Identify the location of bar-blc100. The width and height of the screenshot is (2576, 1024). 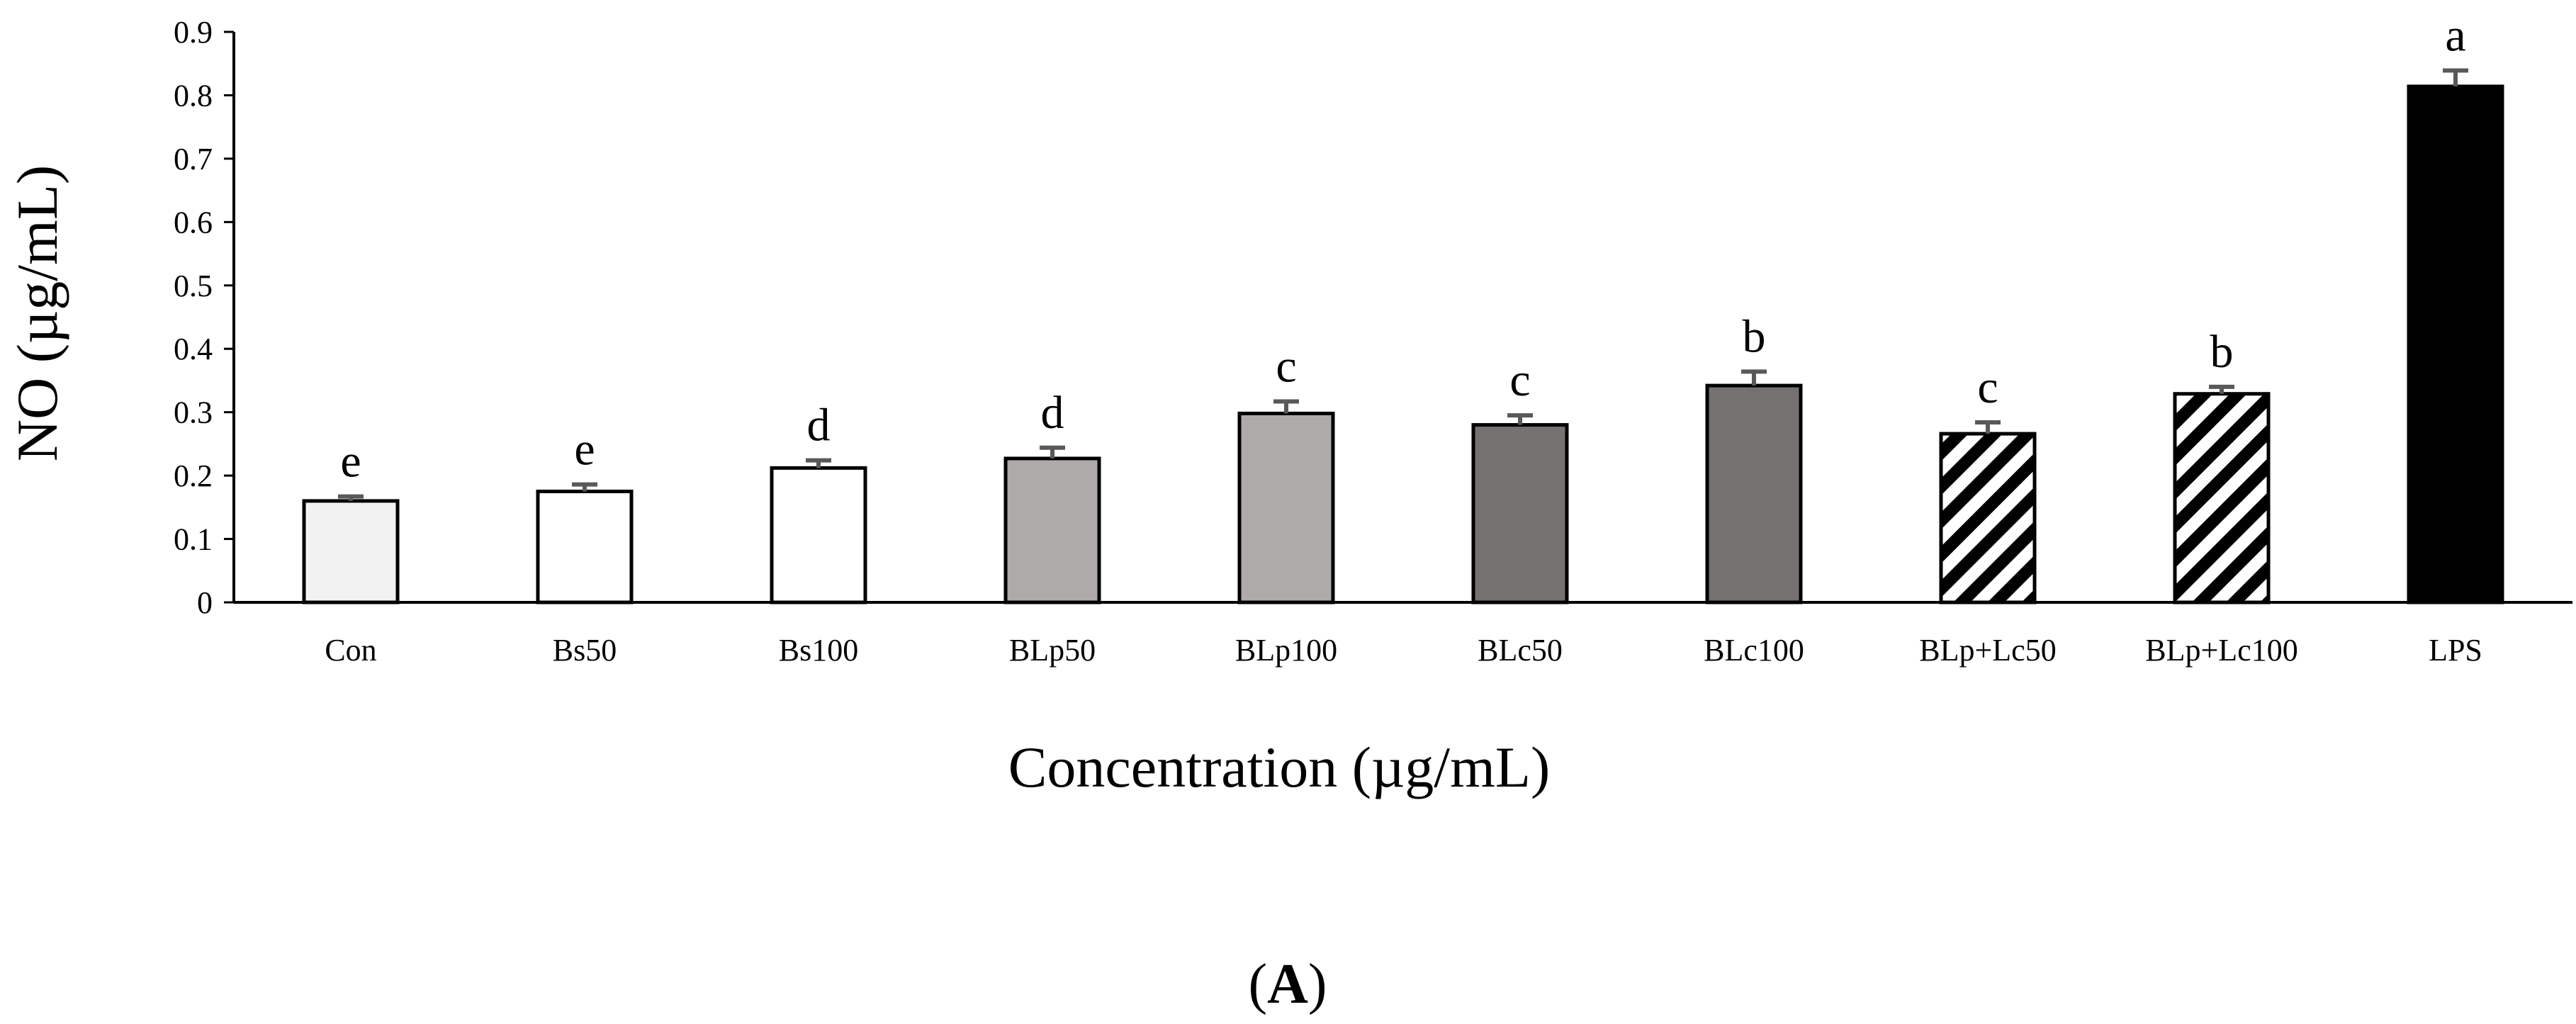
(1754, 493).